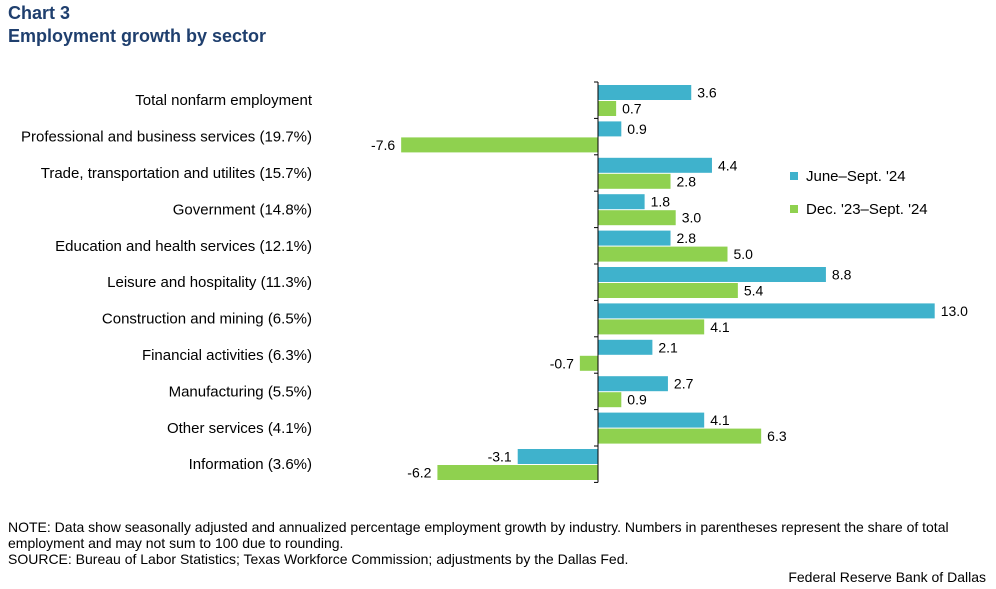 This screenshot has width=996, height=589. Describe the element at coordinates (383, 145) in the screenshot. I see `data-label: -7.6` at that location.